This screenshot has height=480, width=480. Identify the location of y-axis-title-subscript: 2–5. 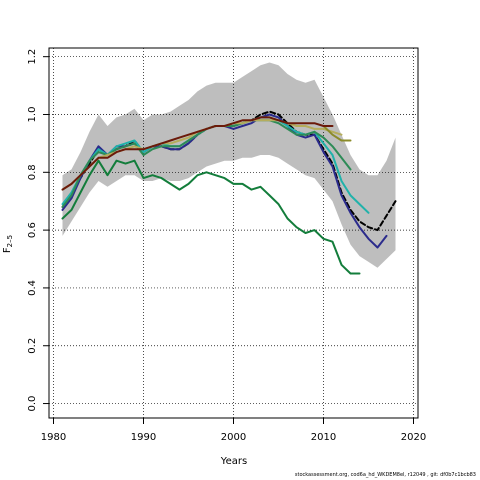
(10, 241).